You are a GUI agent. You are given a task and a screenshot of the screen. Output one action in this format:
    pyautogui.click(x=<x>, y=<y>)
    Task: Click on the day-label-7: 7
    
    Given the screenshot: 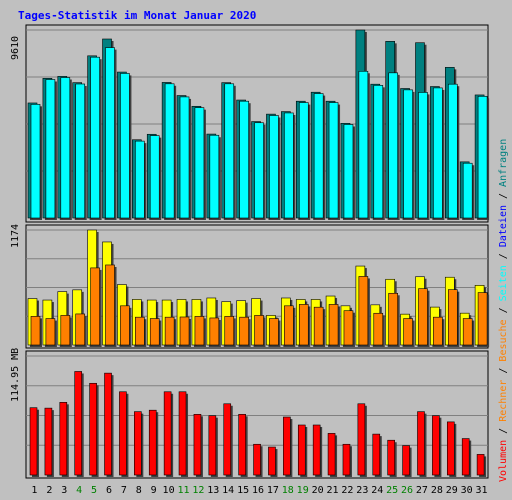 What is the action you would take?
    pyautogui.click(x=124, y=490)
    